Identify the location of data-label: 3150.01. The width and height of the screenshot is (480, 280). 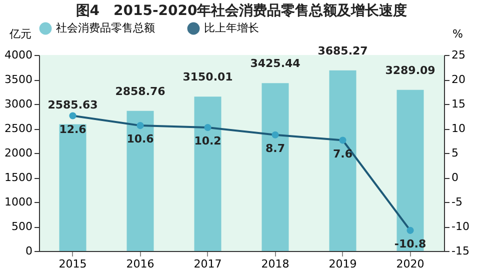
(207, 77).